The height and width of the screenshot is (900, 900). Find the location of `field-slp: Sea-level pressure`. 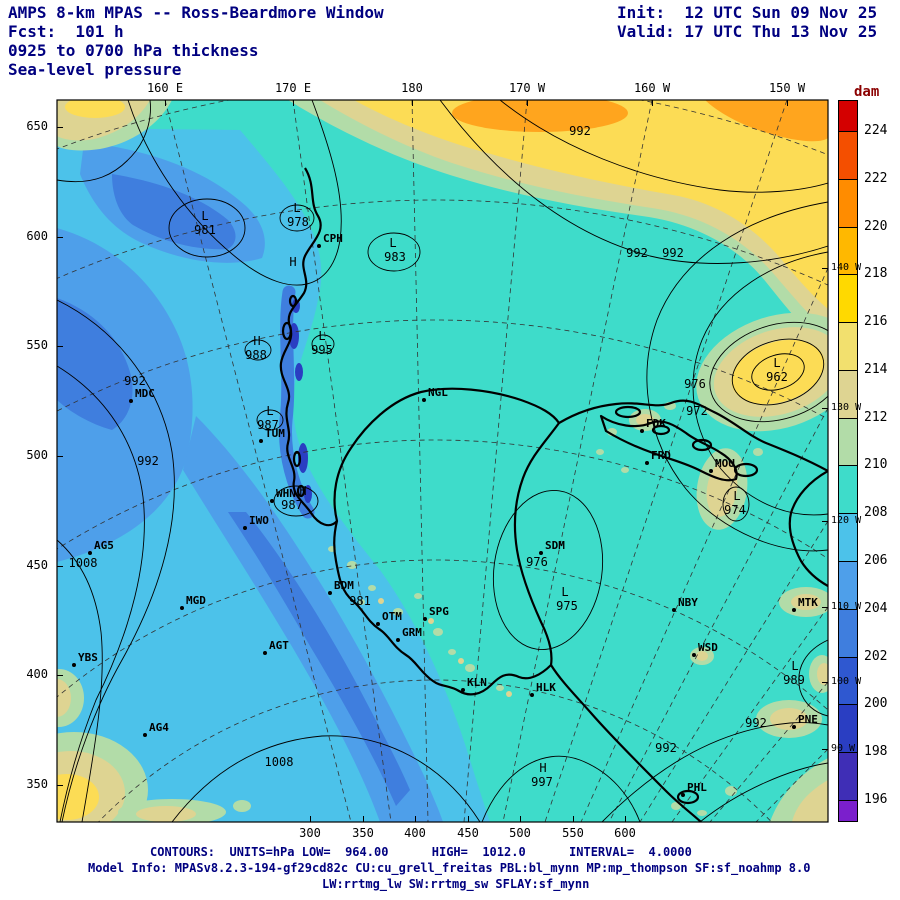

field-slp: Sea-level pressure is located at coordinates (95, 69).